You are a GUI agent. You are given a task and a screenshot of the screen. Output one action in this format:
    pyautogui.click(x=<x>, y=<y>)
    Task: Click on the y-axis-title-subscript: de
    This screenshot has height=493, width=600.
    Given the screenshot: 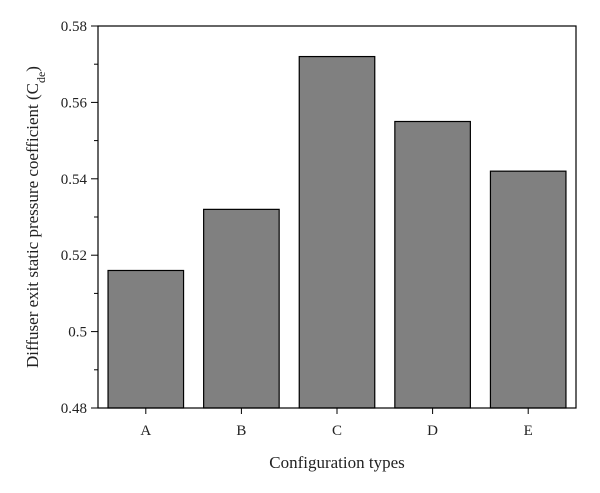 What is the action you would take?
    pyautogui.click(x=41, y=77)
    